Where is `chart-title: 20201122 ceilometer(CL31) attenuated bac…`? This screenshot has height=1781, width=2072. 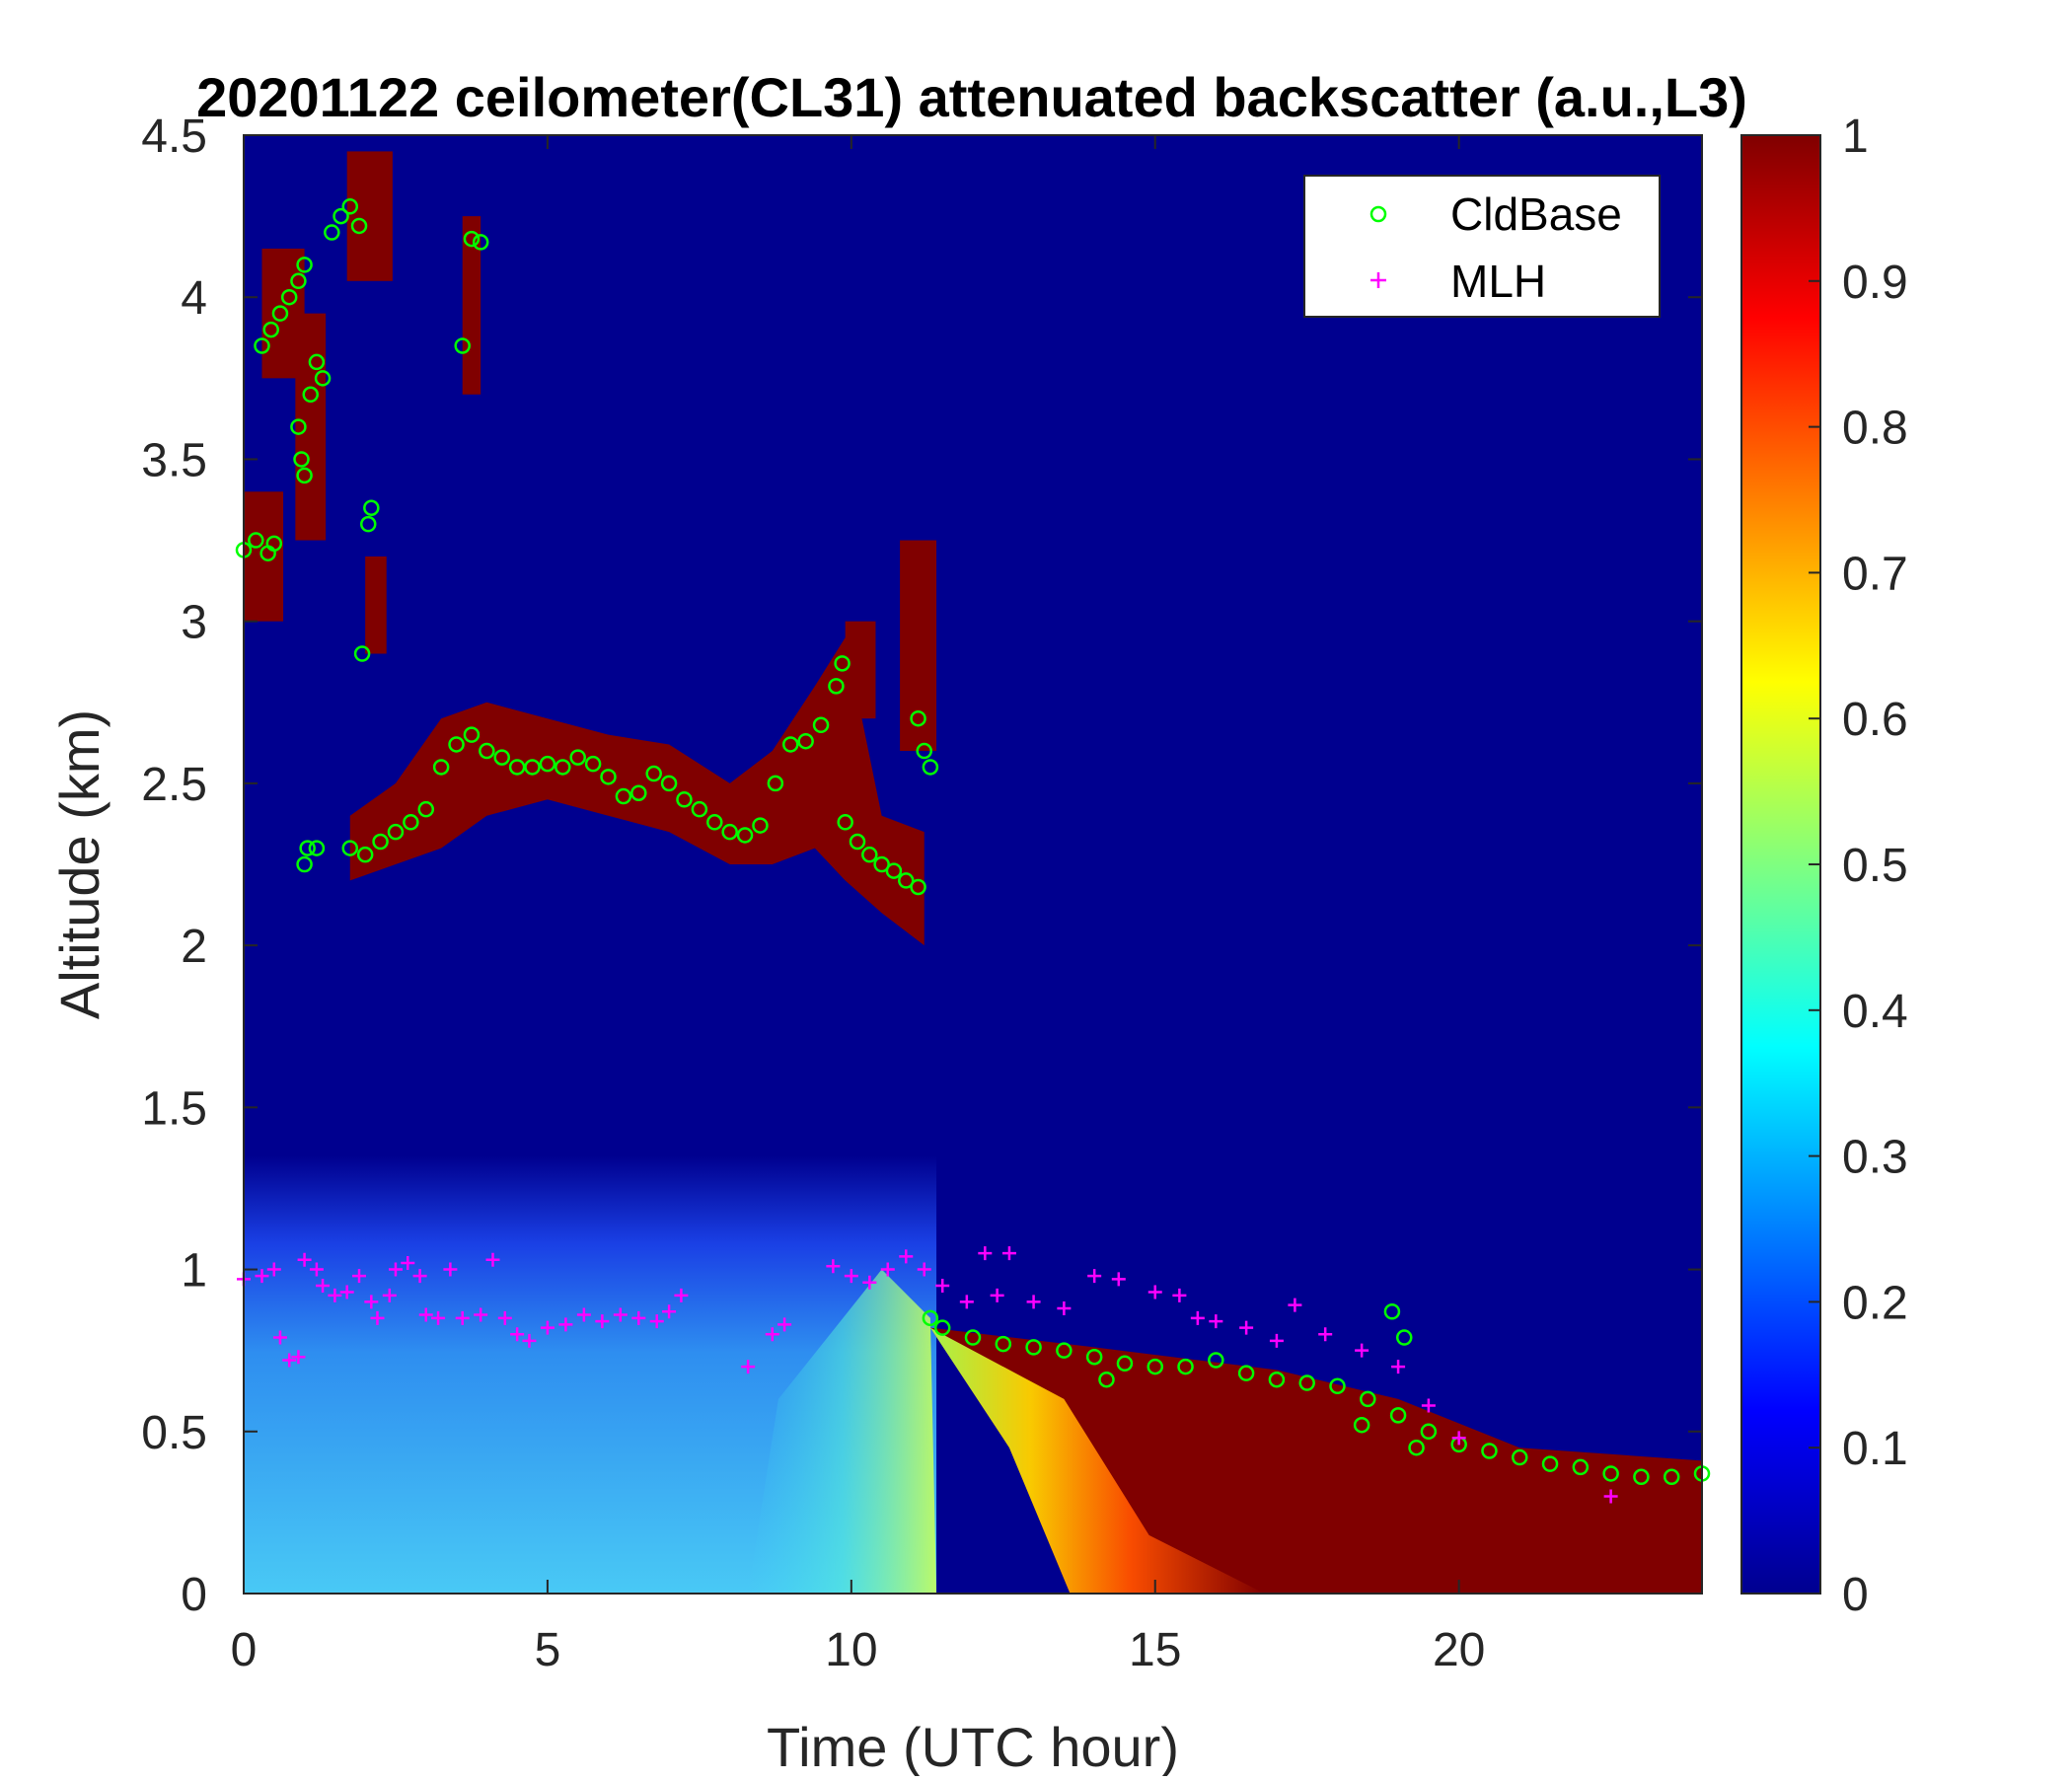
chart-title: 20201122 ceilometer(CL31) attenuated bac… is located at coordinates (972, 97).